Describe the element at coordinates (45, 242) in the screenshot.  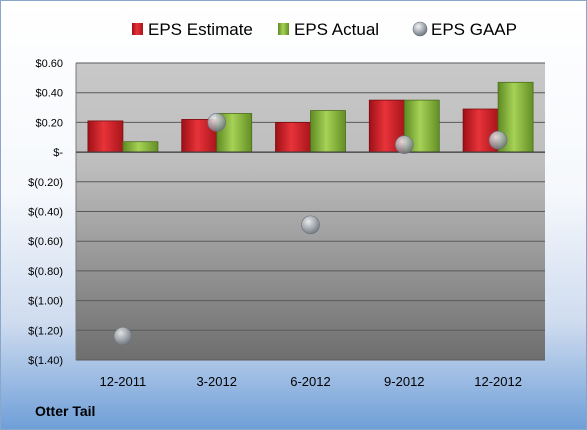
I see `y-tick-label: $(0.60)` at that location.